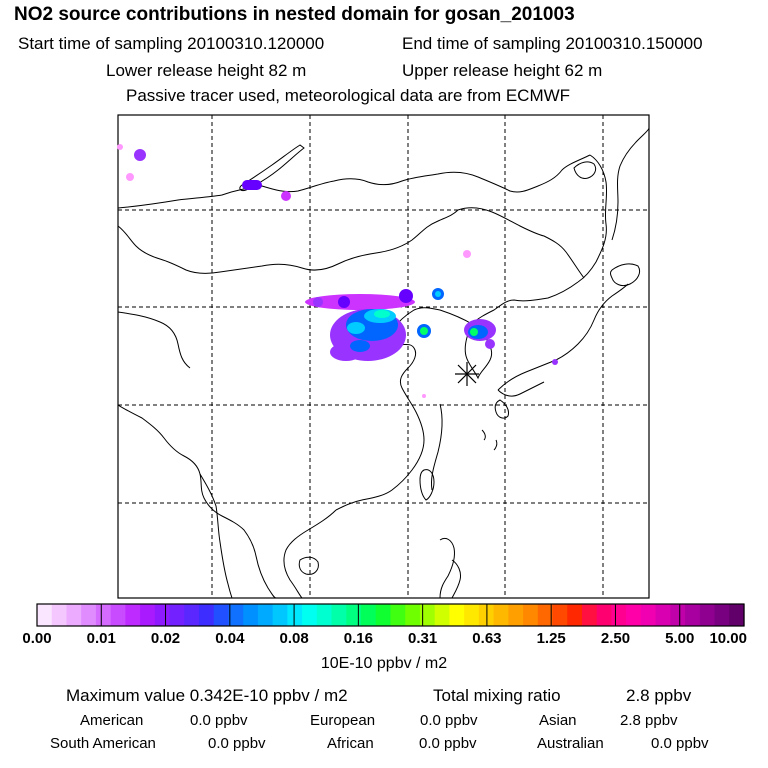 This screenshot has height=768, width=768. I want to click on colorbar-tick-label: 0.04, so click(230, 638).